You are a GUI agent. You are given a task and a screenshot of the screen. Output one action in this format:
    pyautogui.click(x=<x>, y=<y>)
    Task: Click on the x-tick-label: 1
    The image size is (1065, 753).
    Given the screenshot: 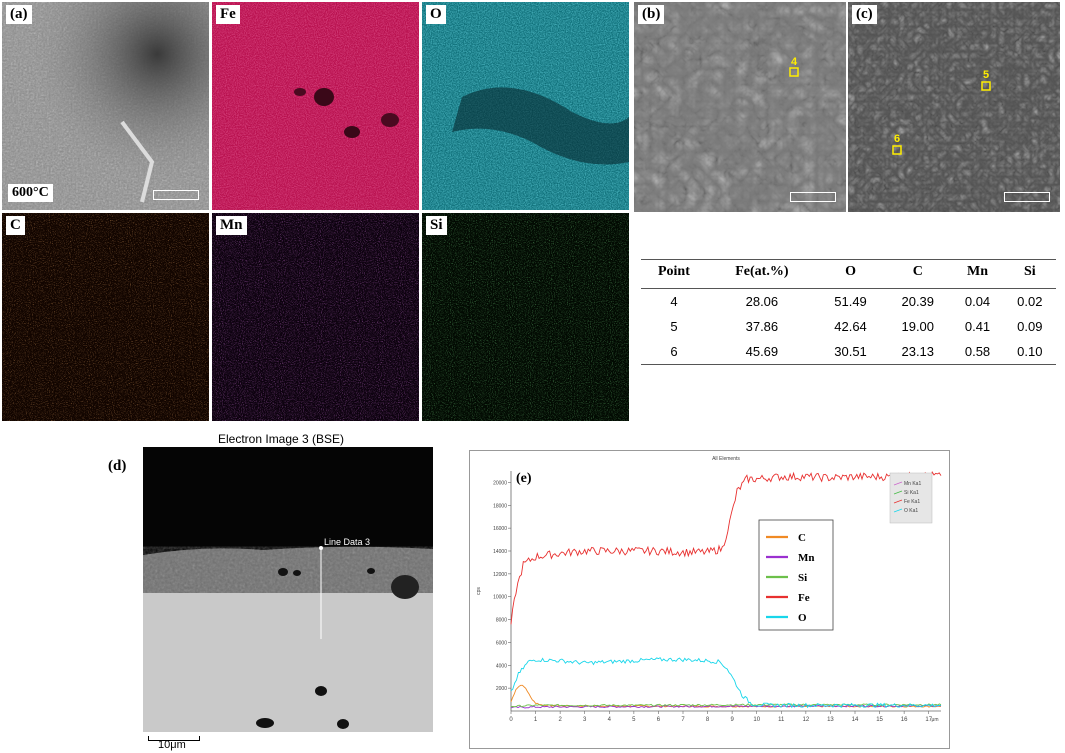 What is the action you would take?
    pyautogui.click(x=536, y=720)
    